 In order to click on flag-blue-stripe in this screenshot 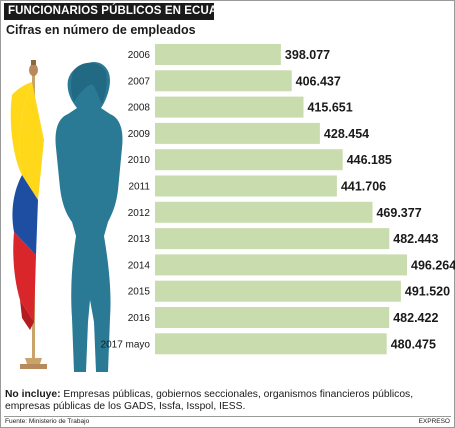, I will do `click(25, 215)`.